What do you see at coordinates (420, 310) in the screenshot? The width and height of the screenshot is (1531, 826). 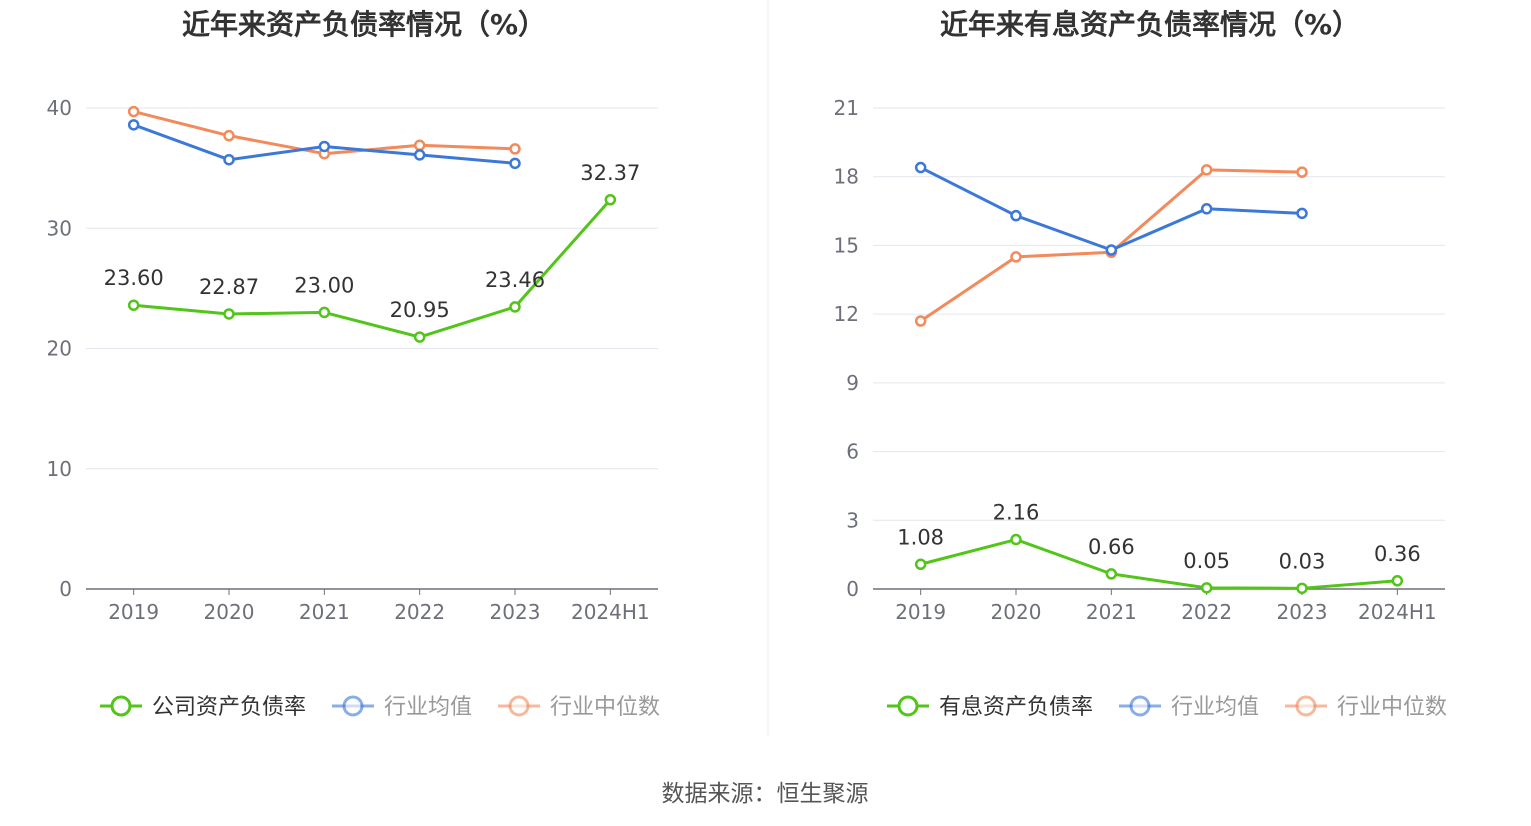 I see `data-label: 20.95` at bounding box center [420, 310].